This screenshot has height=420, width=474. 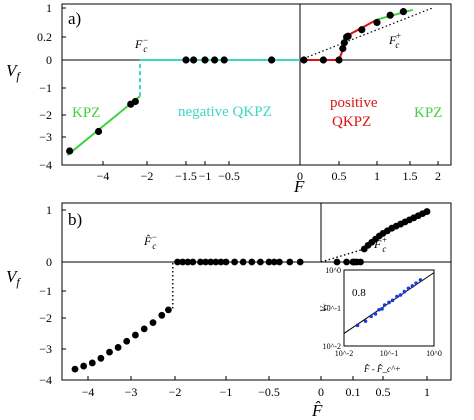 What do you see at coordinates (317, 410) in the screenshot?
I see `panel-b-xlabel: F̂` at bounding box center [317, 410].